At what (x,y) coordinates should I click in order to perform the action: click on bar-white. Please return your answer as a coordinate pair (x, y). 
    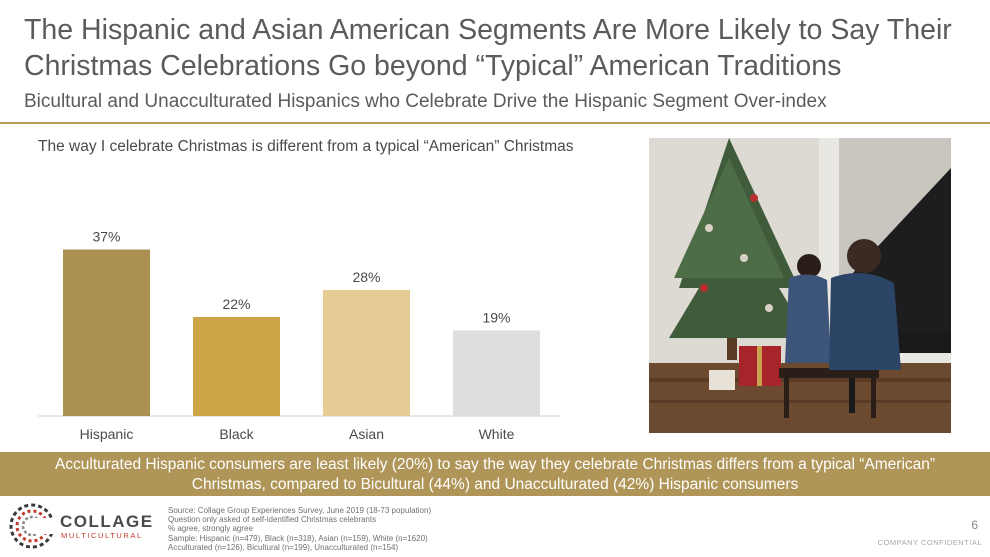
    Looking at the image, I should click on (496, 373).